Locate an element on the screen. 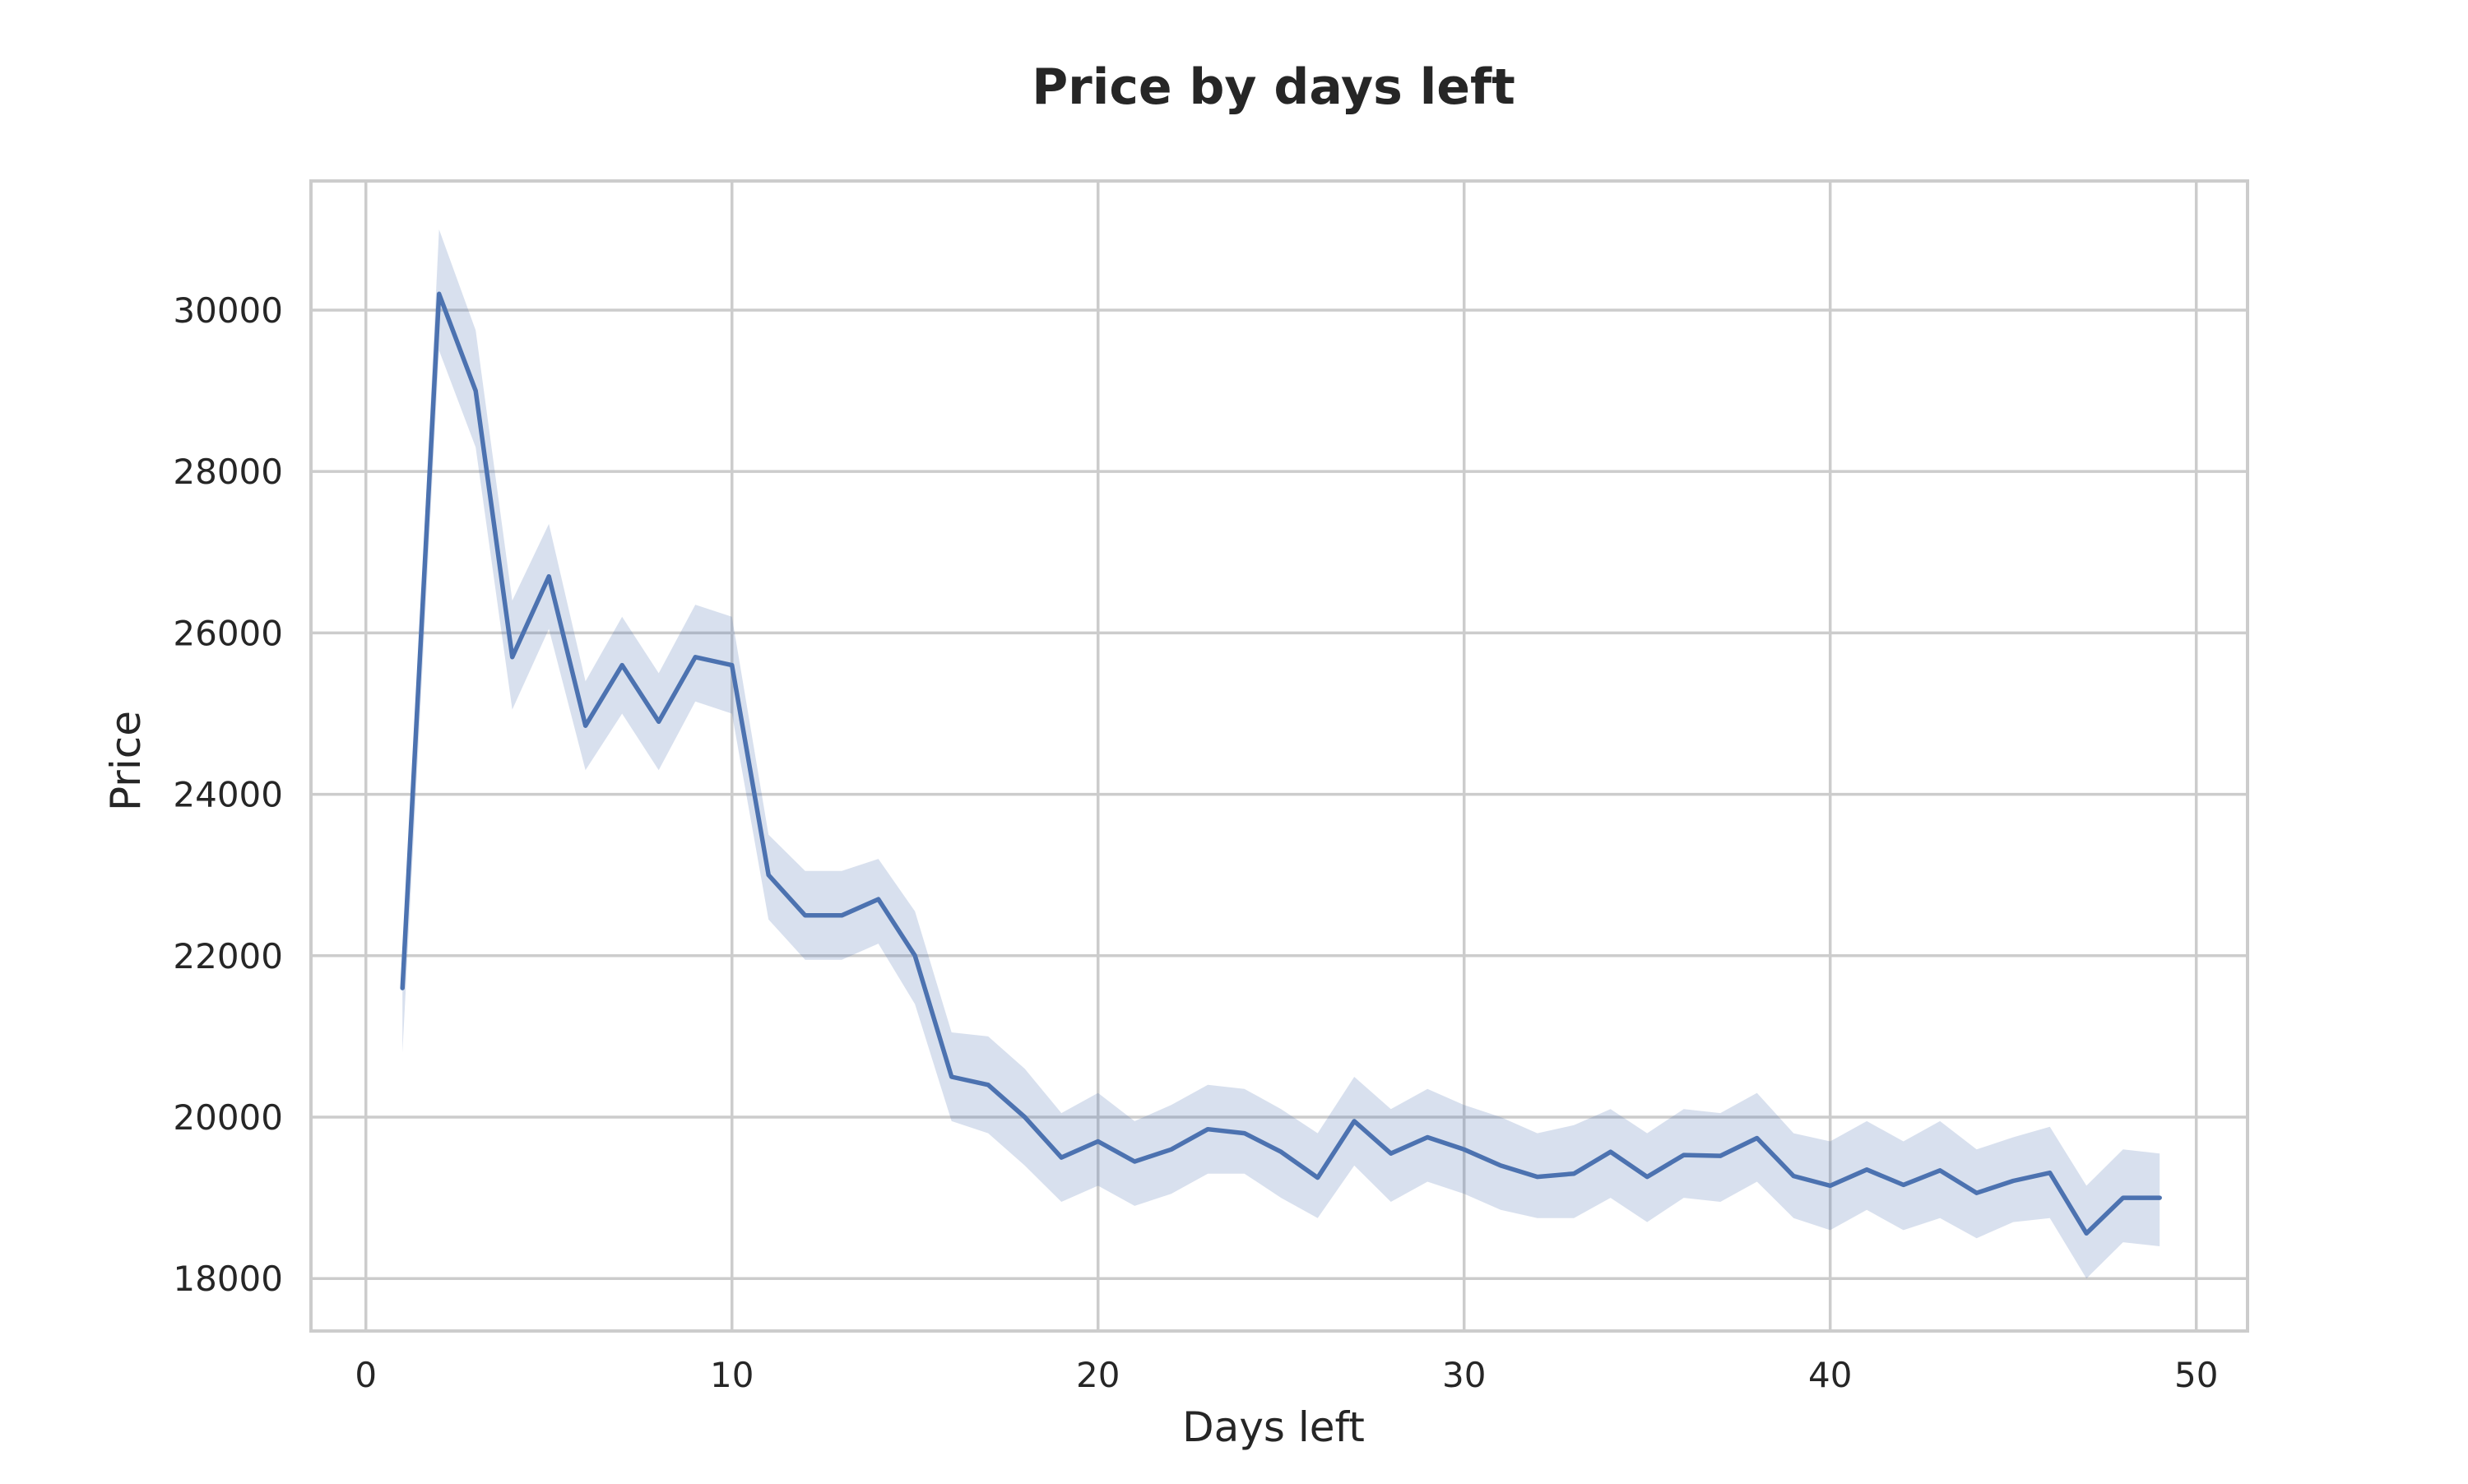 The width and height of the screenshot is (2468, 1484). x-tick-label: 0 is located at coordinates (366, 1375).